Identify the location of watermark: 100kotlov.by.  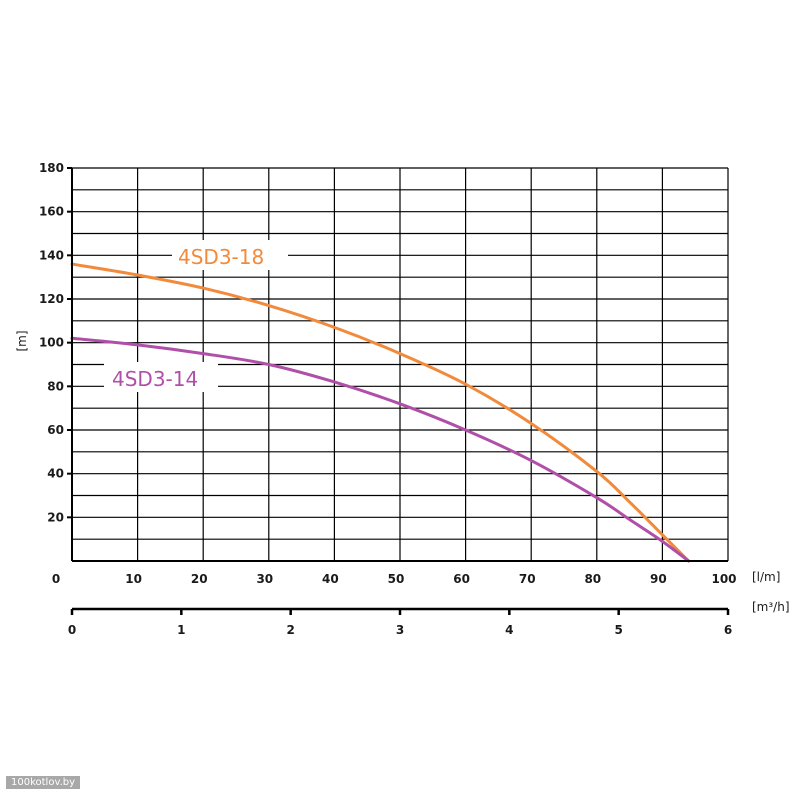
(43, 782).